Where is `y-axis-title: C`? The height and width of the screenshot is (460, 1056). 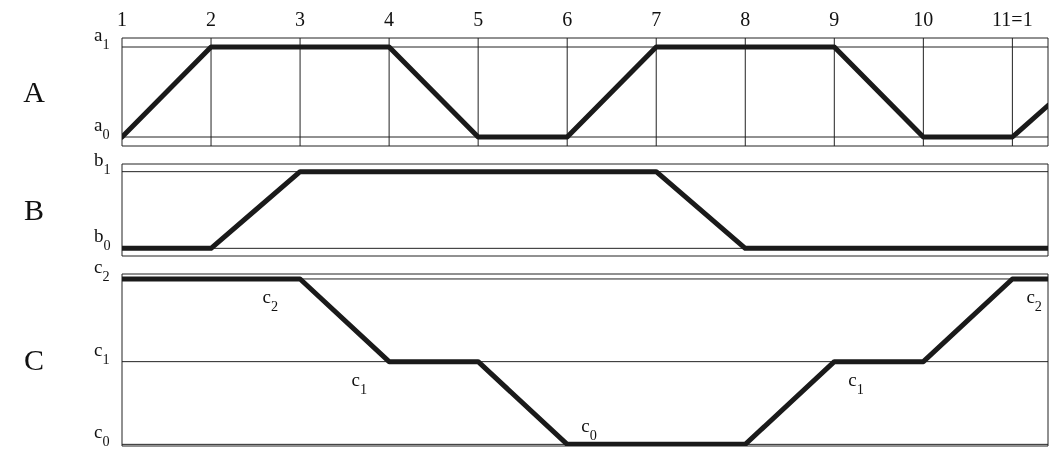 y-axis-title: C is located at coordinates (34, 359).